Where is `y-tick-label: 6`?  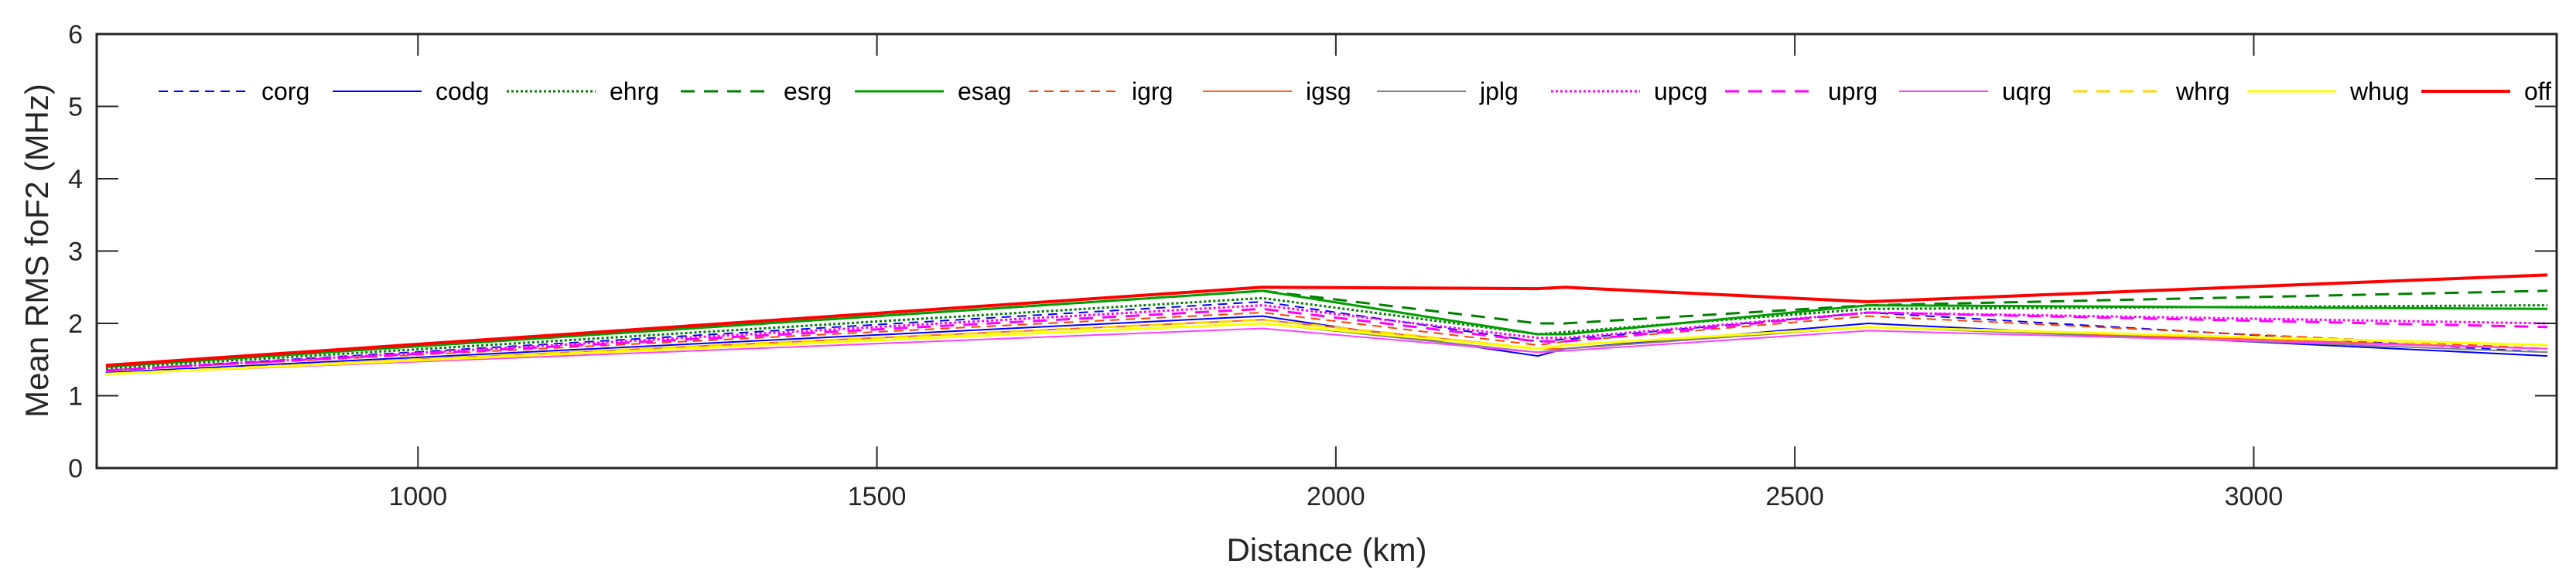 y-tick-label: 6 is located at coordinates (75, 35).